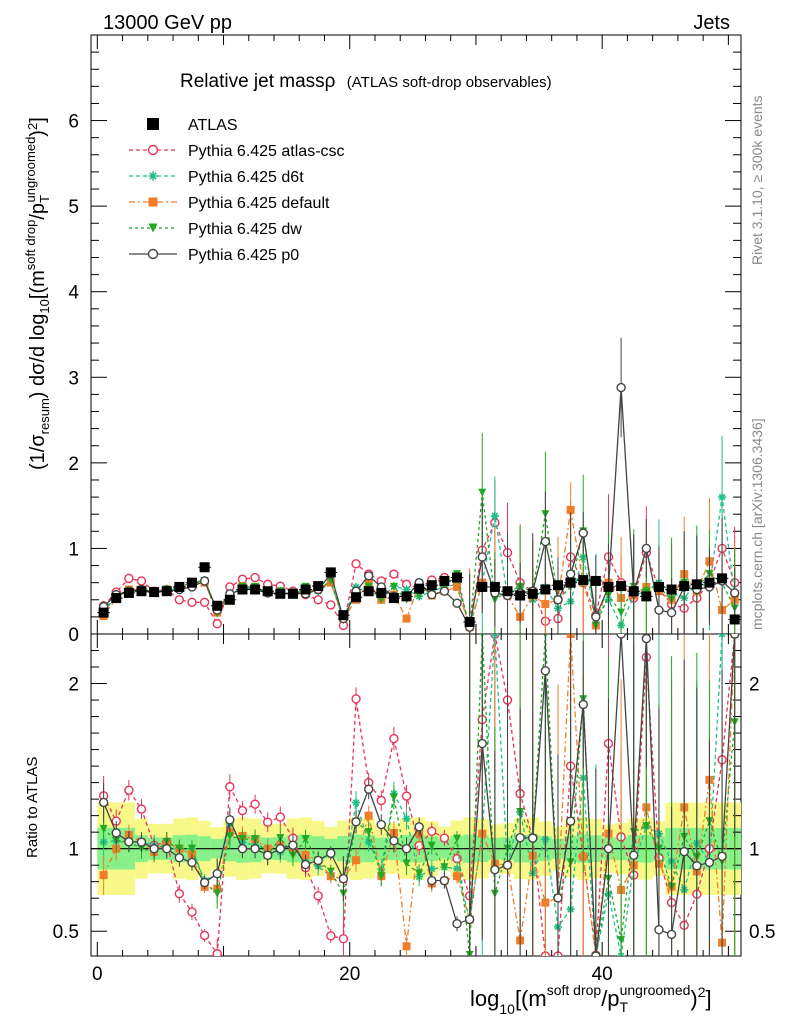 The image size is (786, 1024). What do you see at coordinates (259, 203) in the screenshot?
I see `legend-label: Pythia 6.425 default` at bounding box center [259, 203].